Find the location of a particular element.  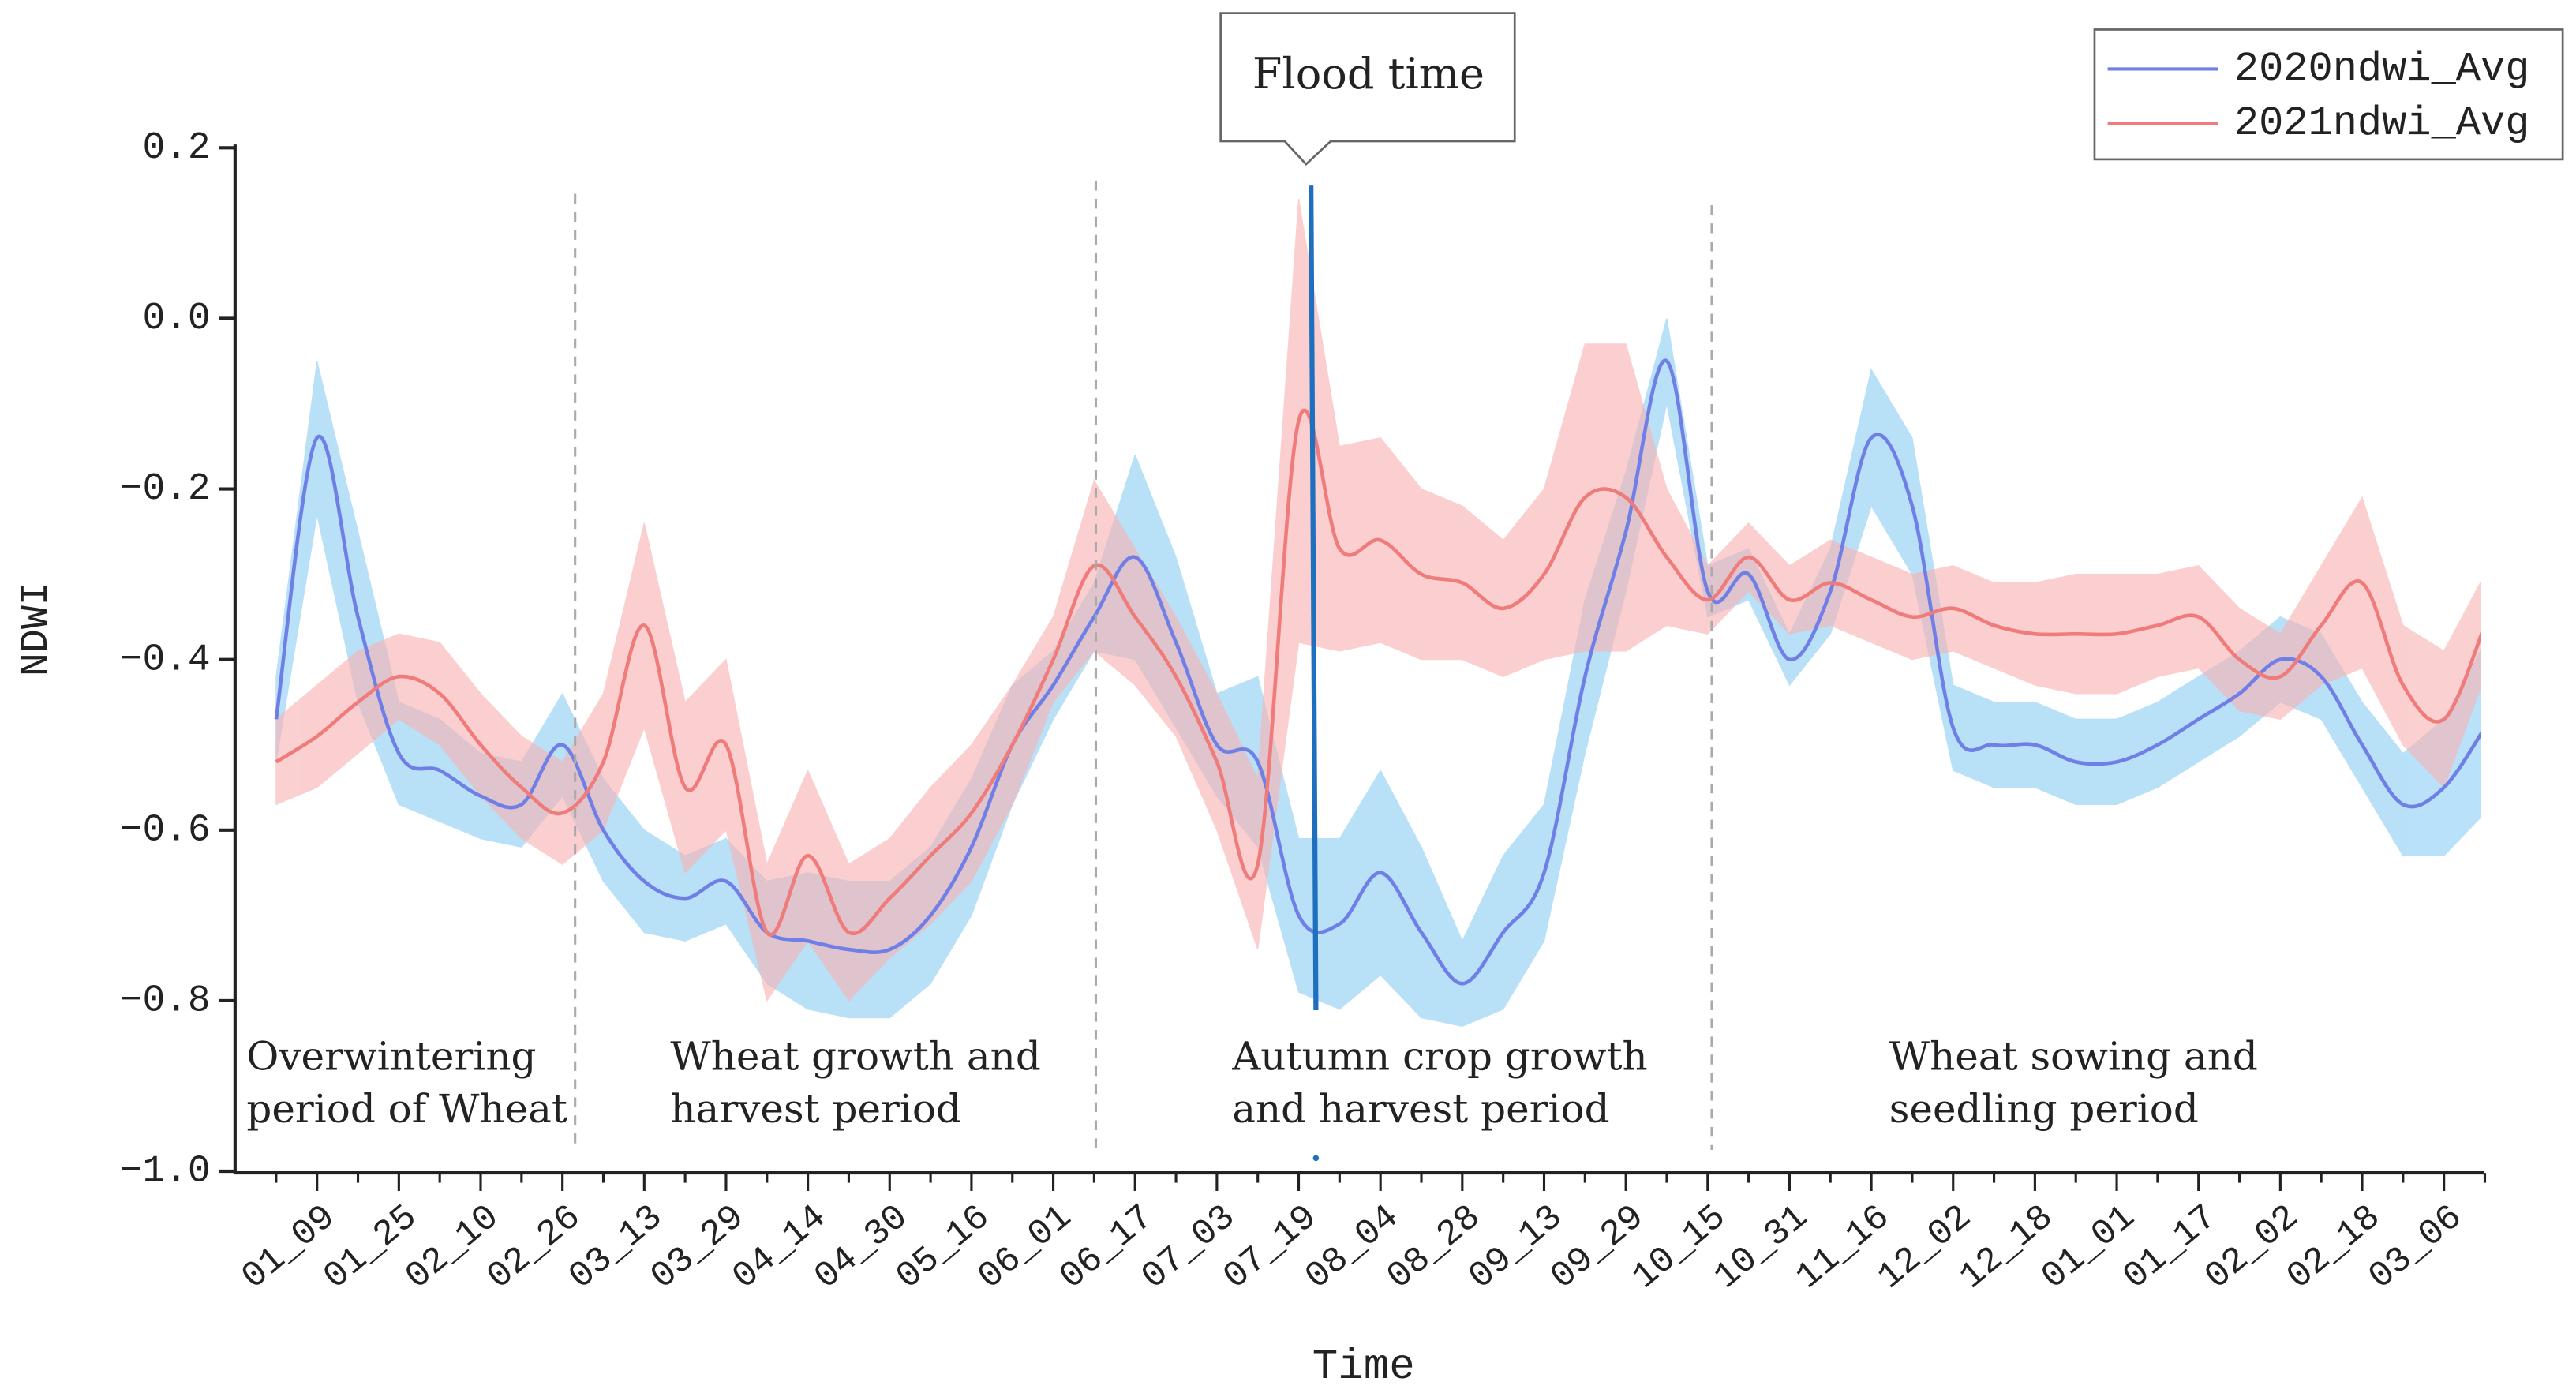

callout-text: Flood time is located at coordinates (1368, 74).